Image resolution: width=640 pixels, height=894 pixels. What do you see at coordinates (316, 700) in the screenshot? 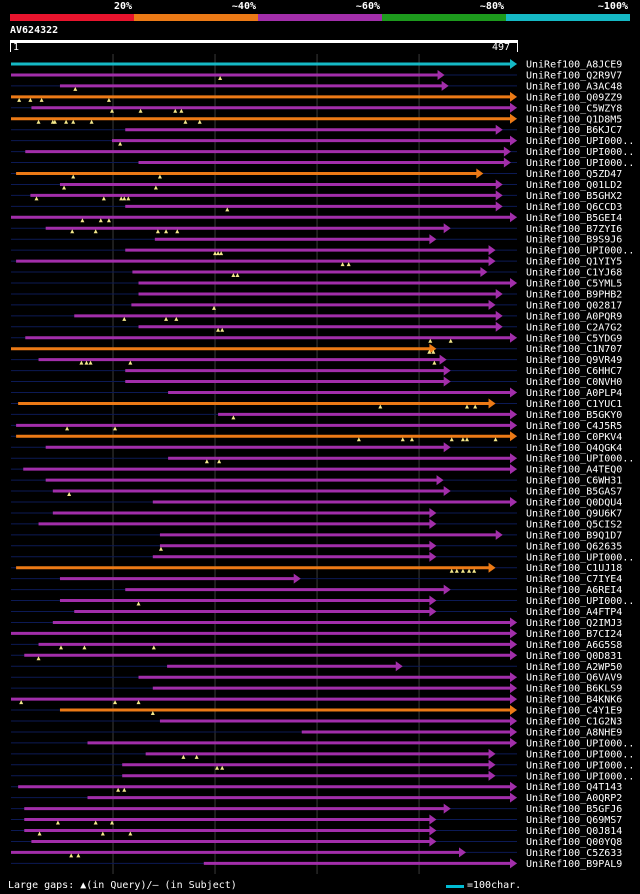
I see `hit-row: UniRef100_B4KNK6` at bounding box center [316, 700].